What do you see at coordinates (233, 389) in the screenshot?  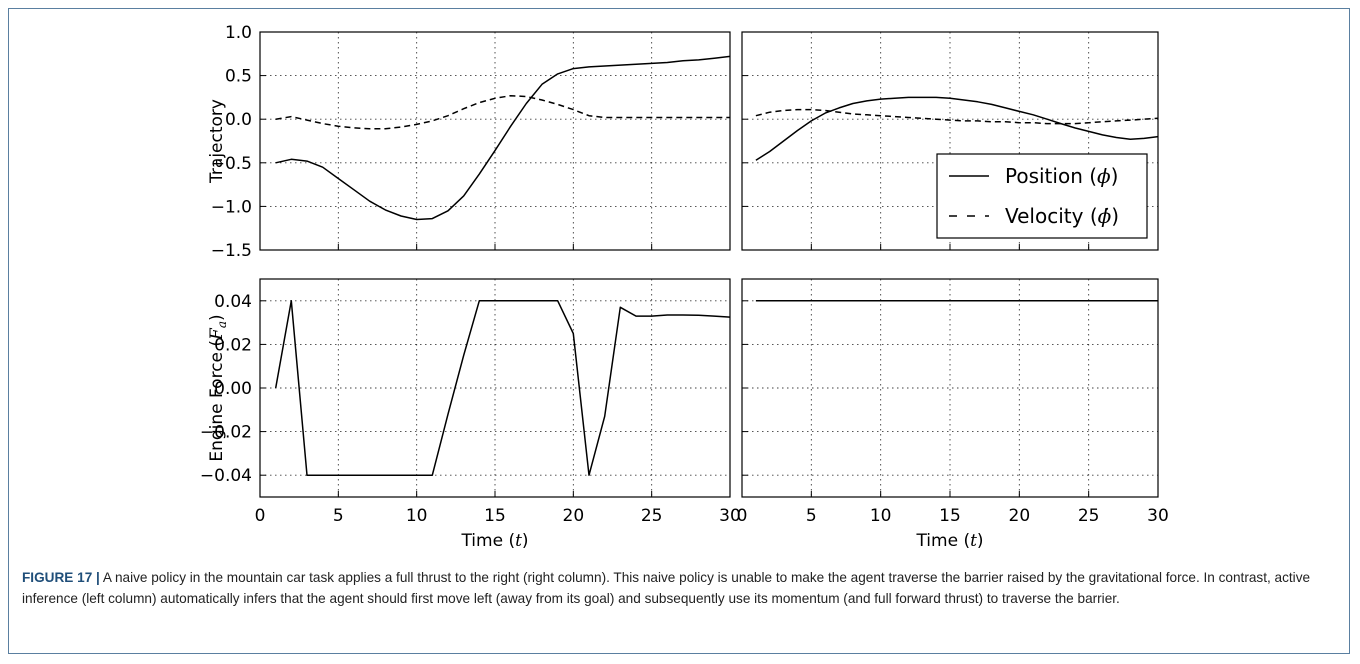 I see `bottom-left-ytick-label: 0.00` at bounding box center [233, 389].